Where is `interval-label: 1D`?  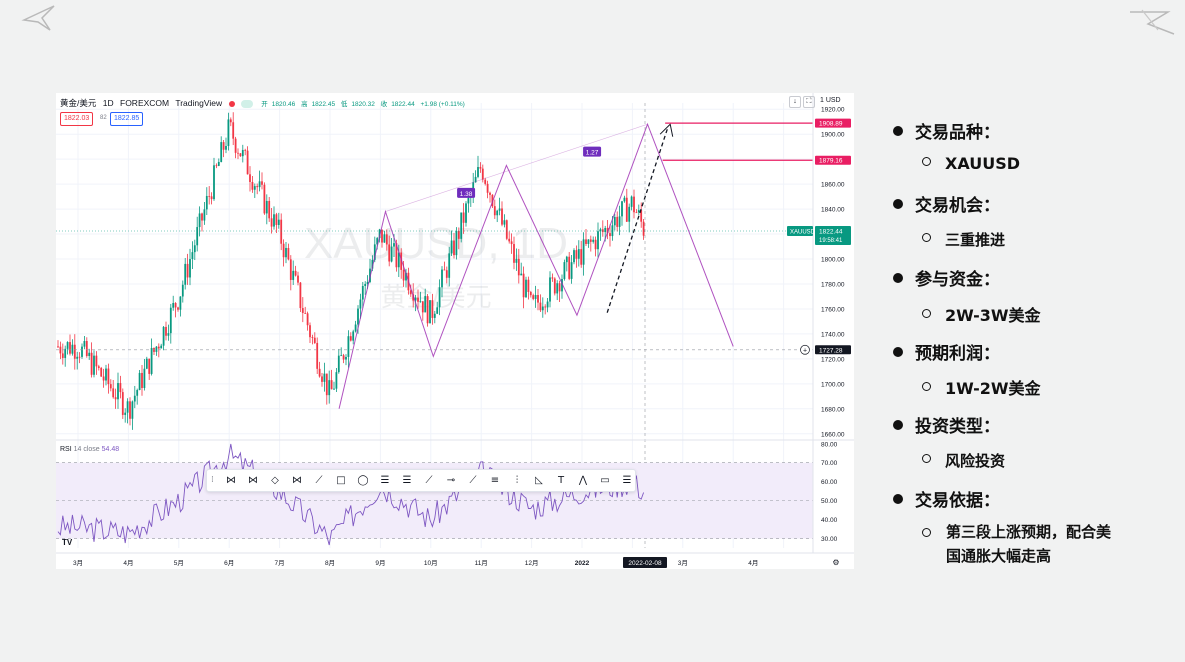
interval-label: 1D is located at coordinates (108, 103).